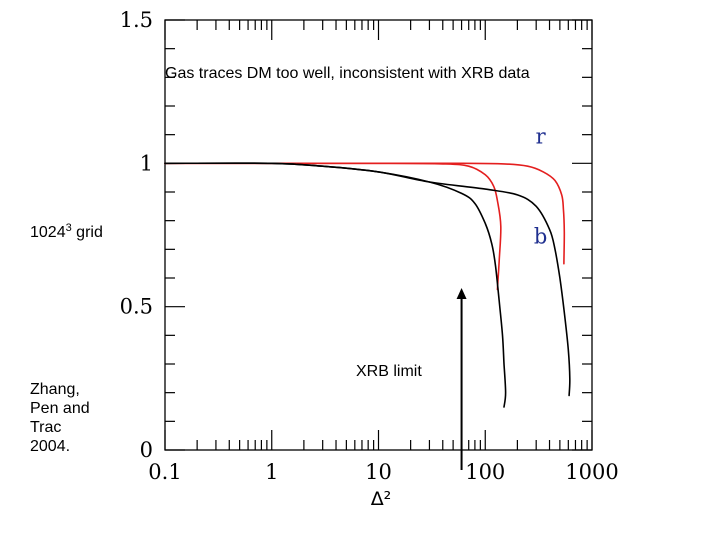 Image resolution: width=720 pixels, height=540 pixels. I want to click on grid-size-note: 10243 grid, so click(66, 230).